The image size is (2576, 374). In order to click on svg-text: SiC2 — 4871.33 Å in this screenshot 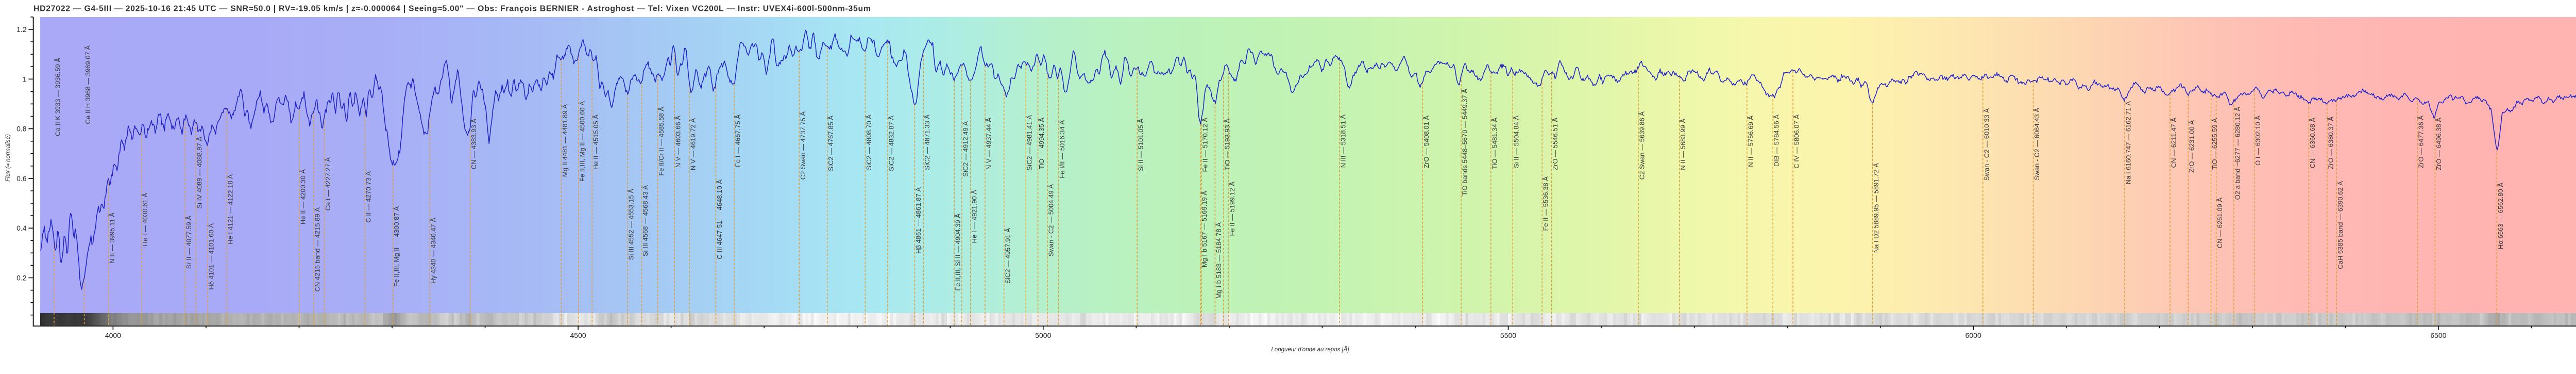, I will do `click(927, 142)`.